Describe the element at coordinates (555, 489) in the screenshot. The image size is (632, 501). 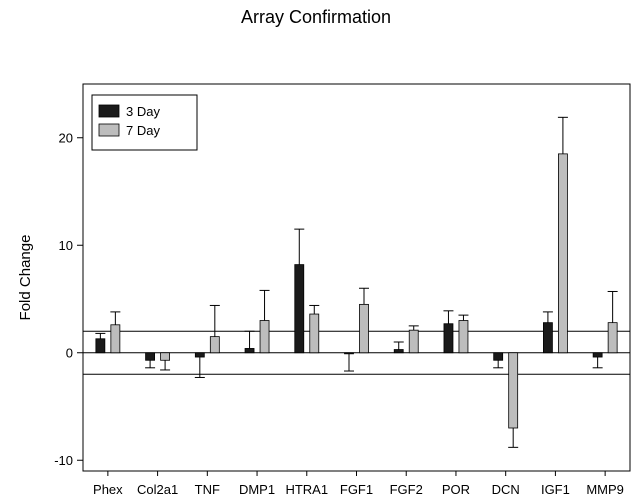
I see `x-tick-label: IGF1` at that location.